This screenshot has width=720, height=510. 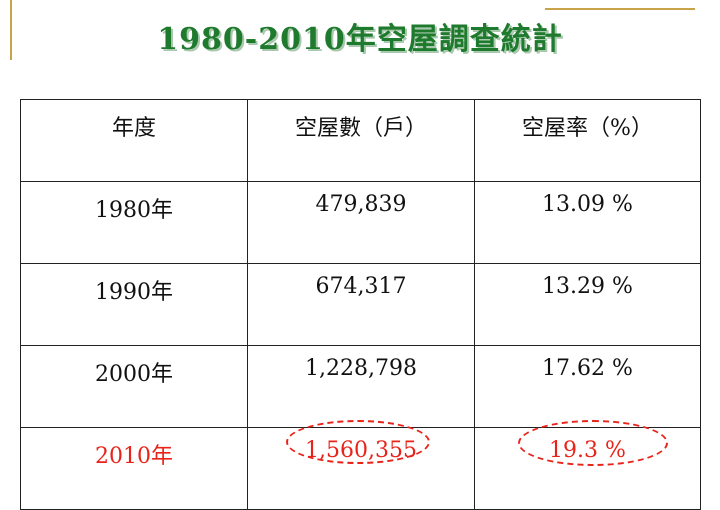 I want to click on header-vacant-count: 空屋數（戶）, so click(x=361, y=140).